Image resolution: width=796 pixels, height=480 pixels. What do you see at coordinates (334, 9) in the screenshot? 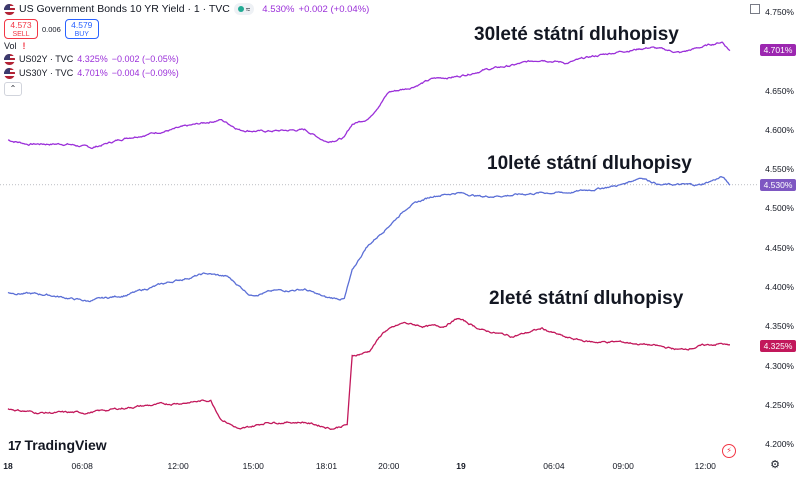
I see `price-change: +0.002 (+0.04%)` at bounding box center [334, 9].